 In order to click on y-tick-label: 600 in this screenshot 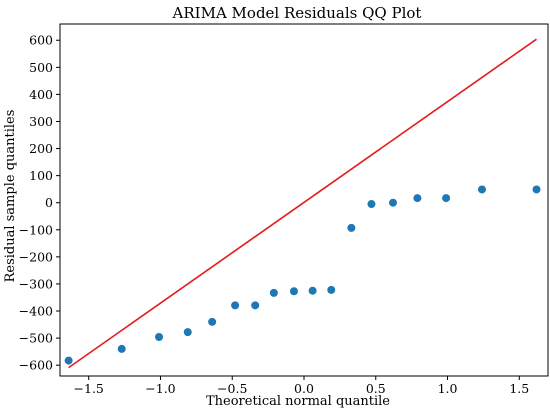, I will do `click(41, 40)`.